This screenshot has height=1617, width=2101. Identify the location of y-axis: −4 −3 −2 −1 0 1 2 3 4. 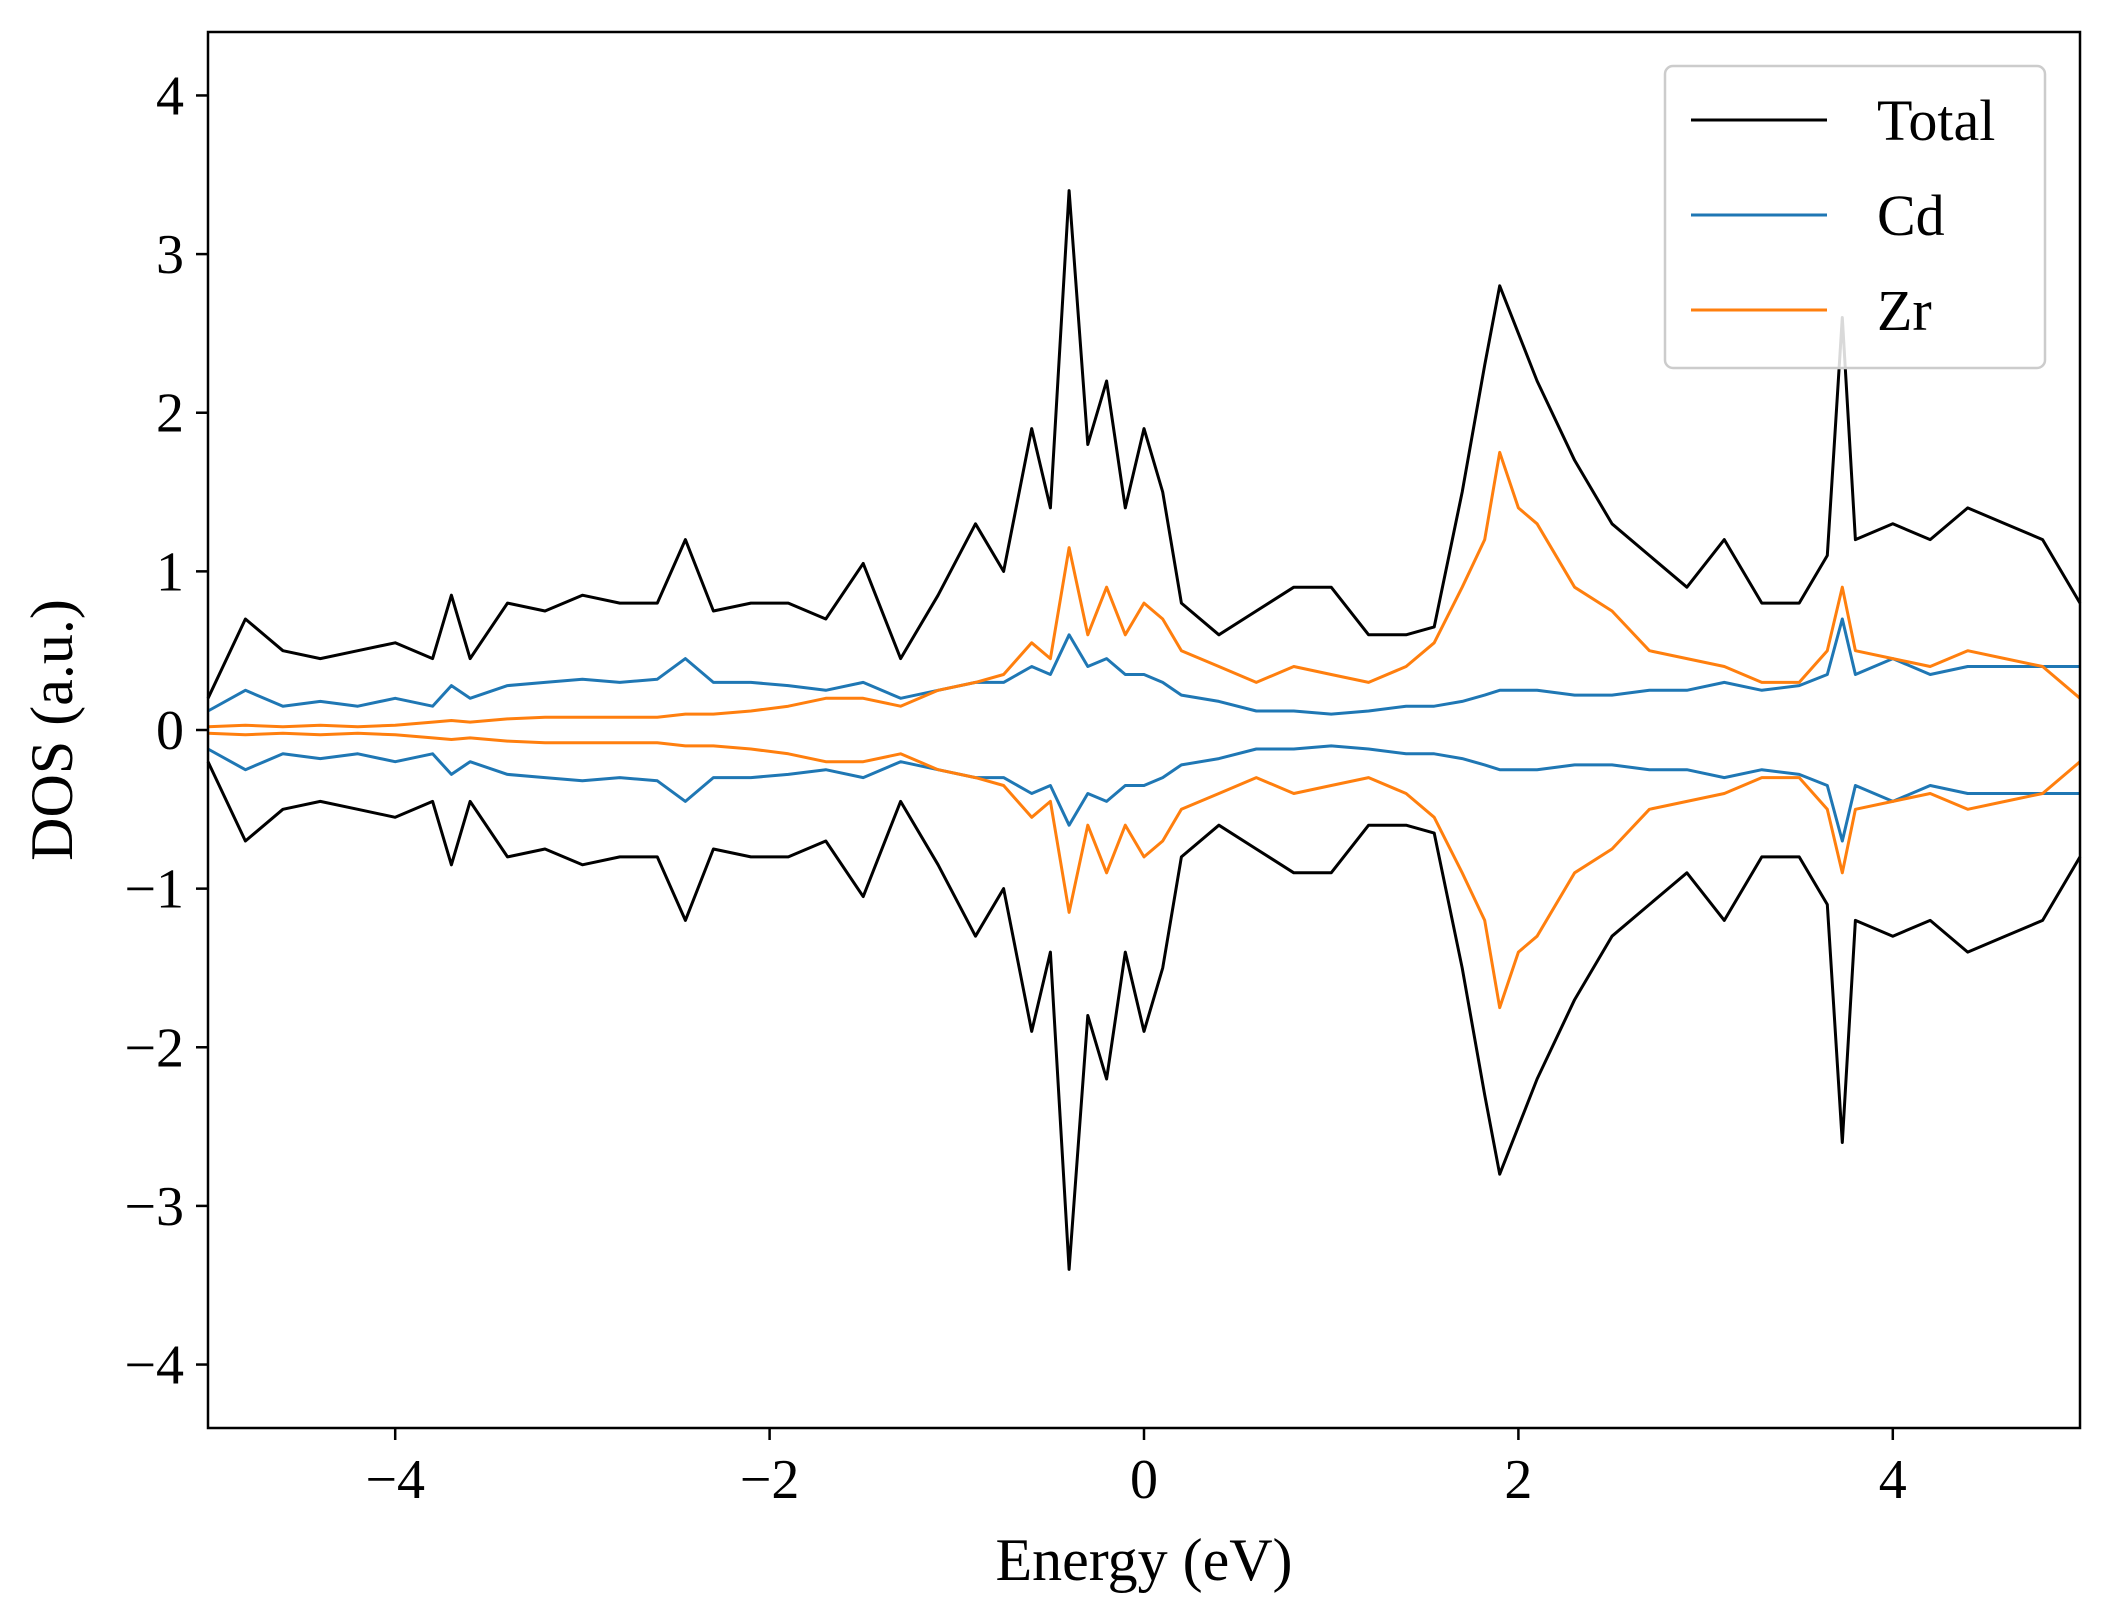
(166, 731).